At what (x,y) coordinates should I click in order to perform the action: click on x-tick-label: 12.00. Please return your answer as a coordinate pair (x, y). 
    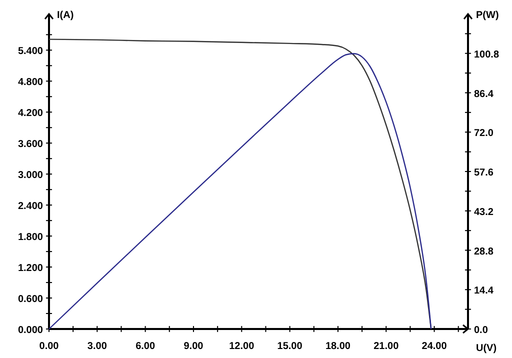
    Looking at the image, I should click on (242, 346).